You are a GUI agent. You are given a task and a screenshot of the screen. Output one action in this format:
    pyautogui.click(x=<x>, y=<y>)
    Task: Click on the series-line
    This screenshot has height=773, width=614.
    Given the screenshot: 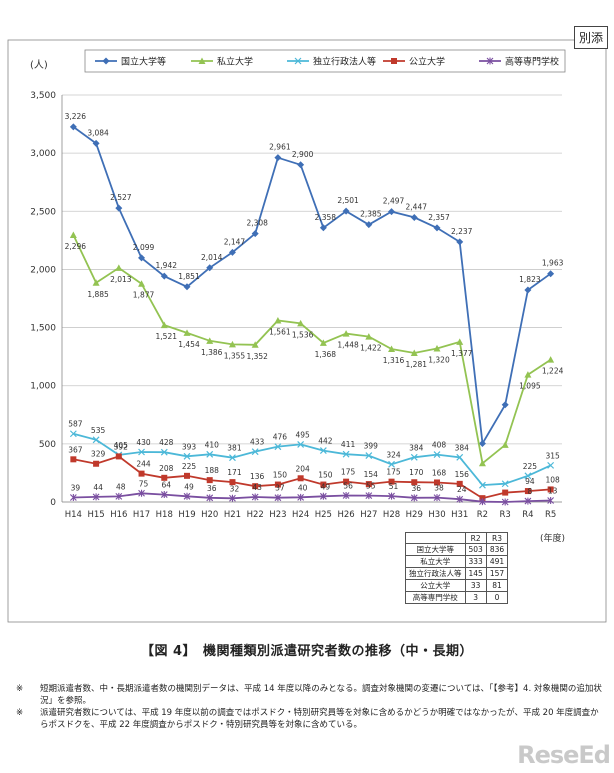 What is the action you would take?
    pyautogui.click(x=312, y=477)
    